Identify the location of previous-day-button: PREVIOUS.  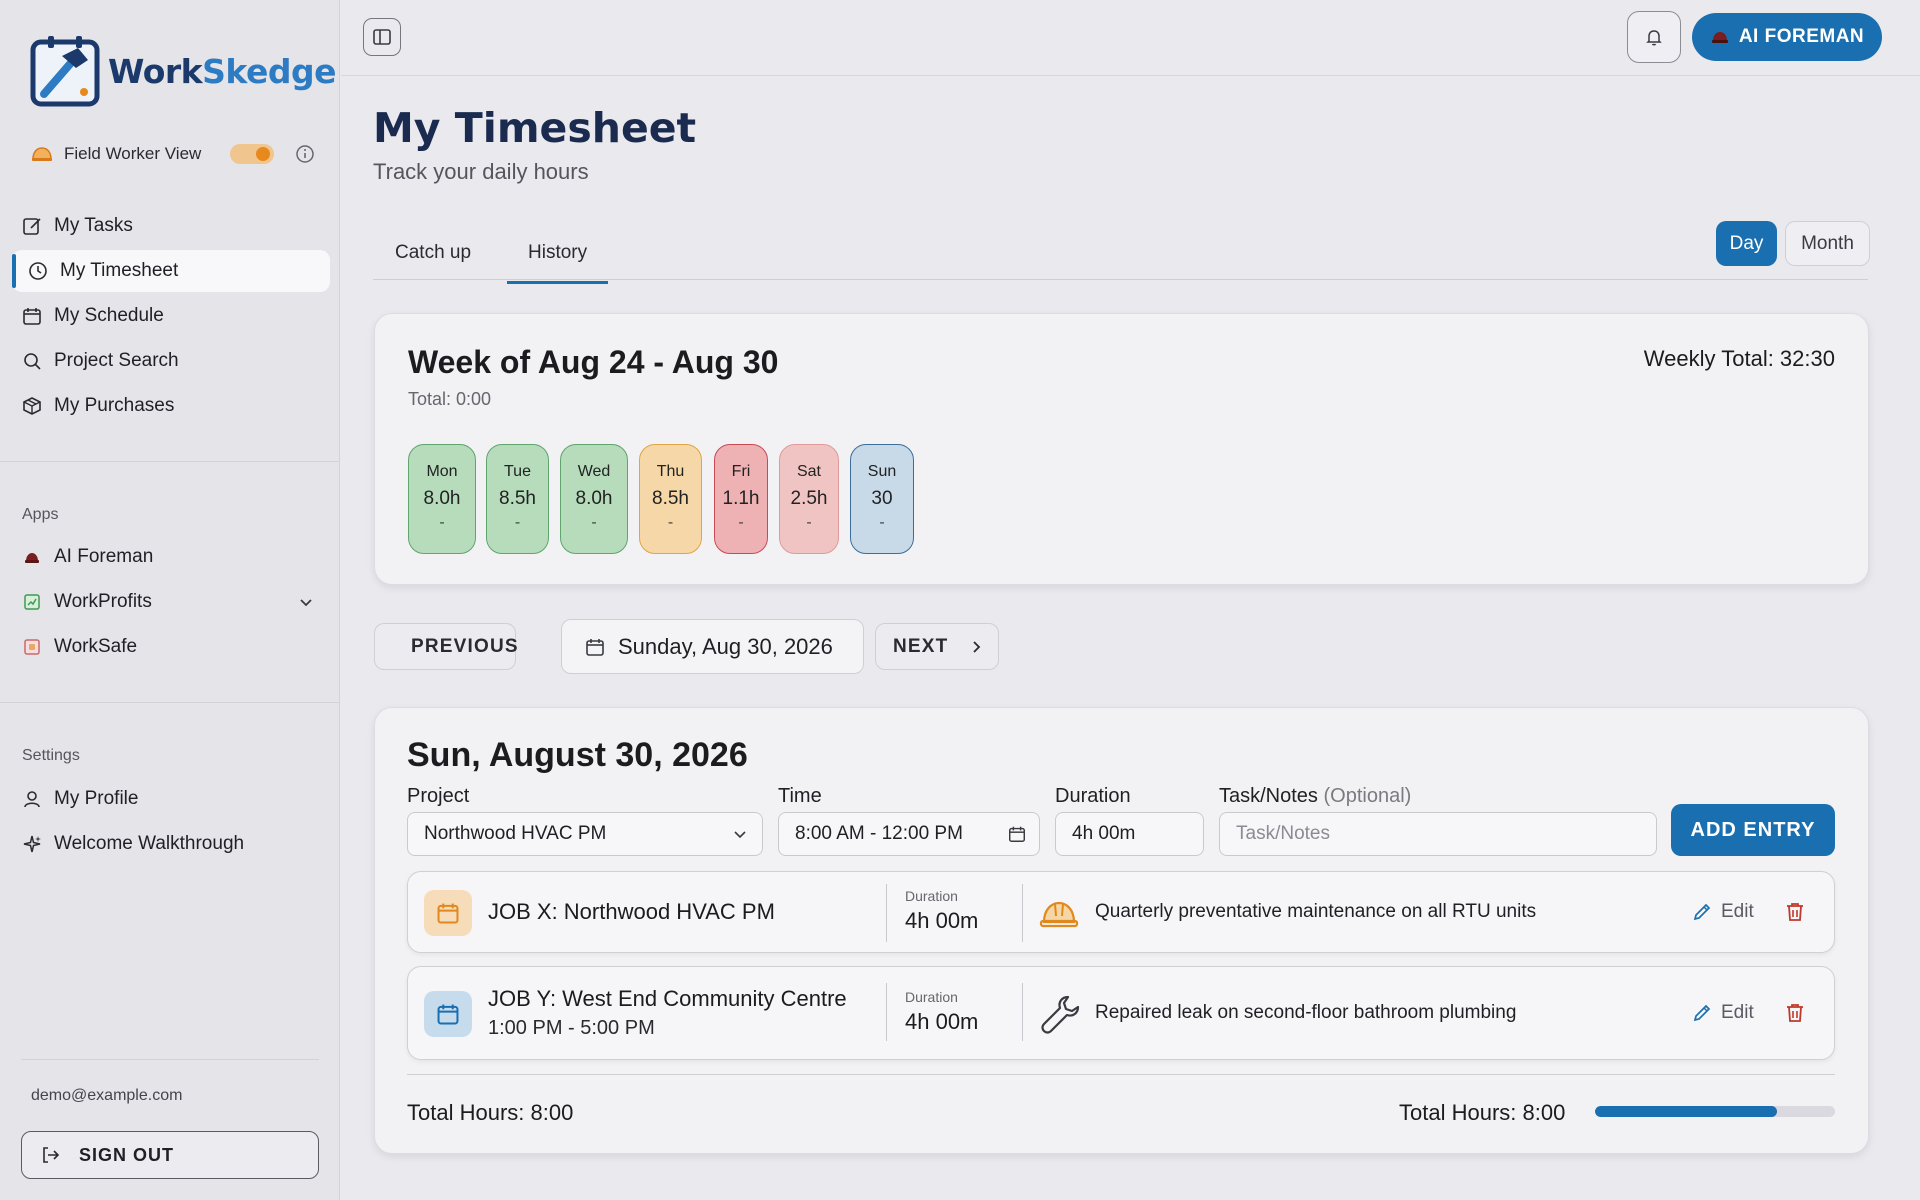
(446, 646).